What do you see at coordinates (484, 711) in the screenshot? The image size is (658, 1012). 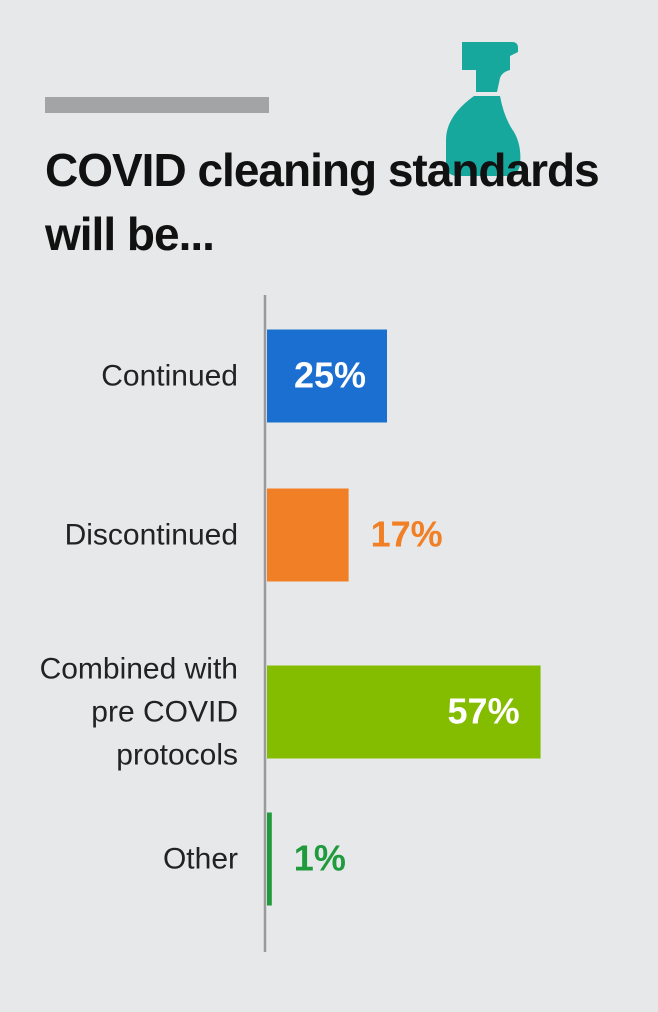 I see `value-label: 57%` at bounding box center [484, 711].